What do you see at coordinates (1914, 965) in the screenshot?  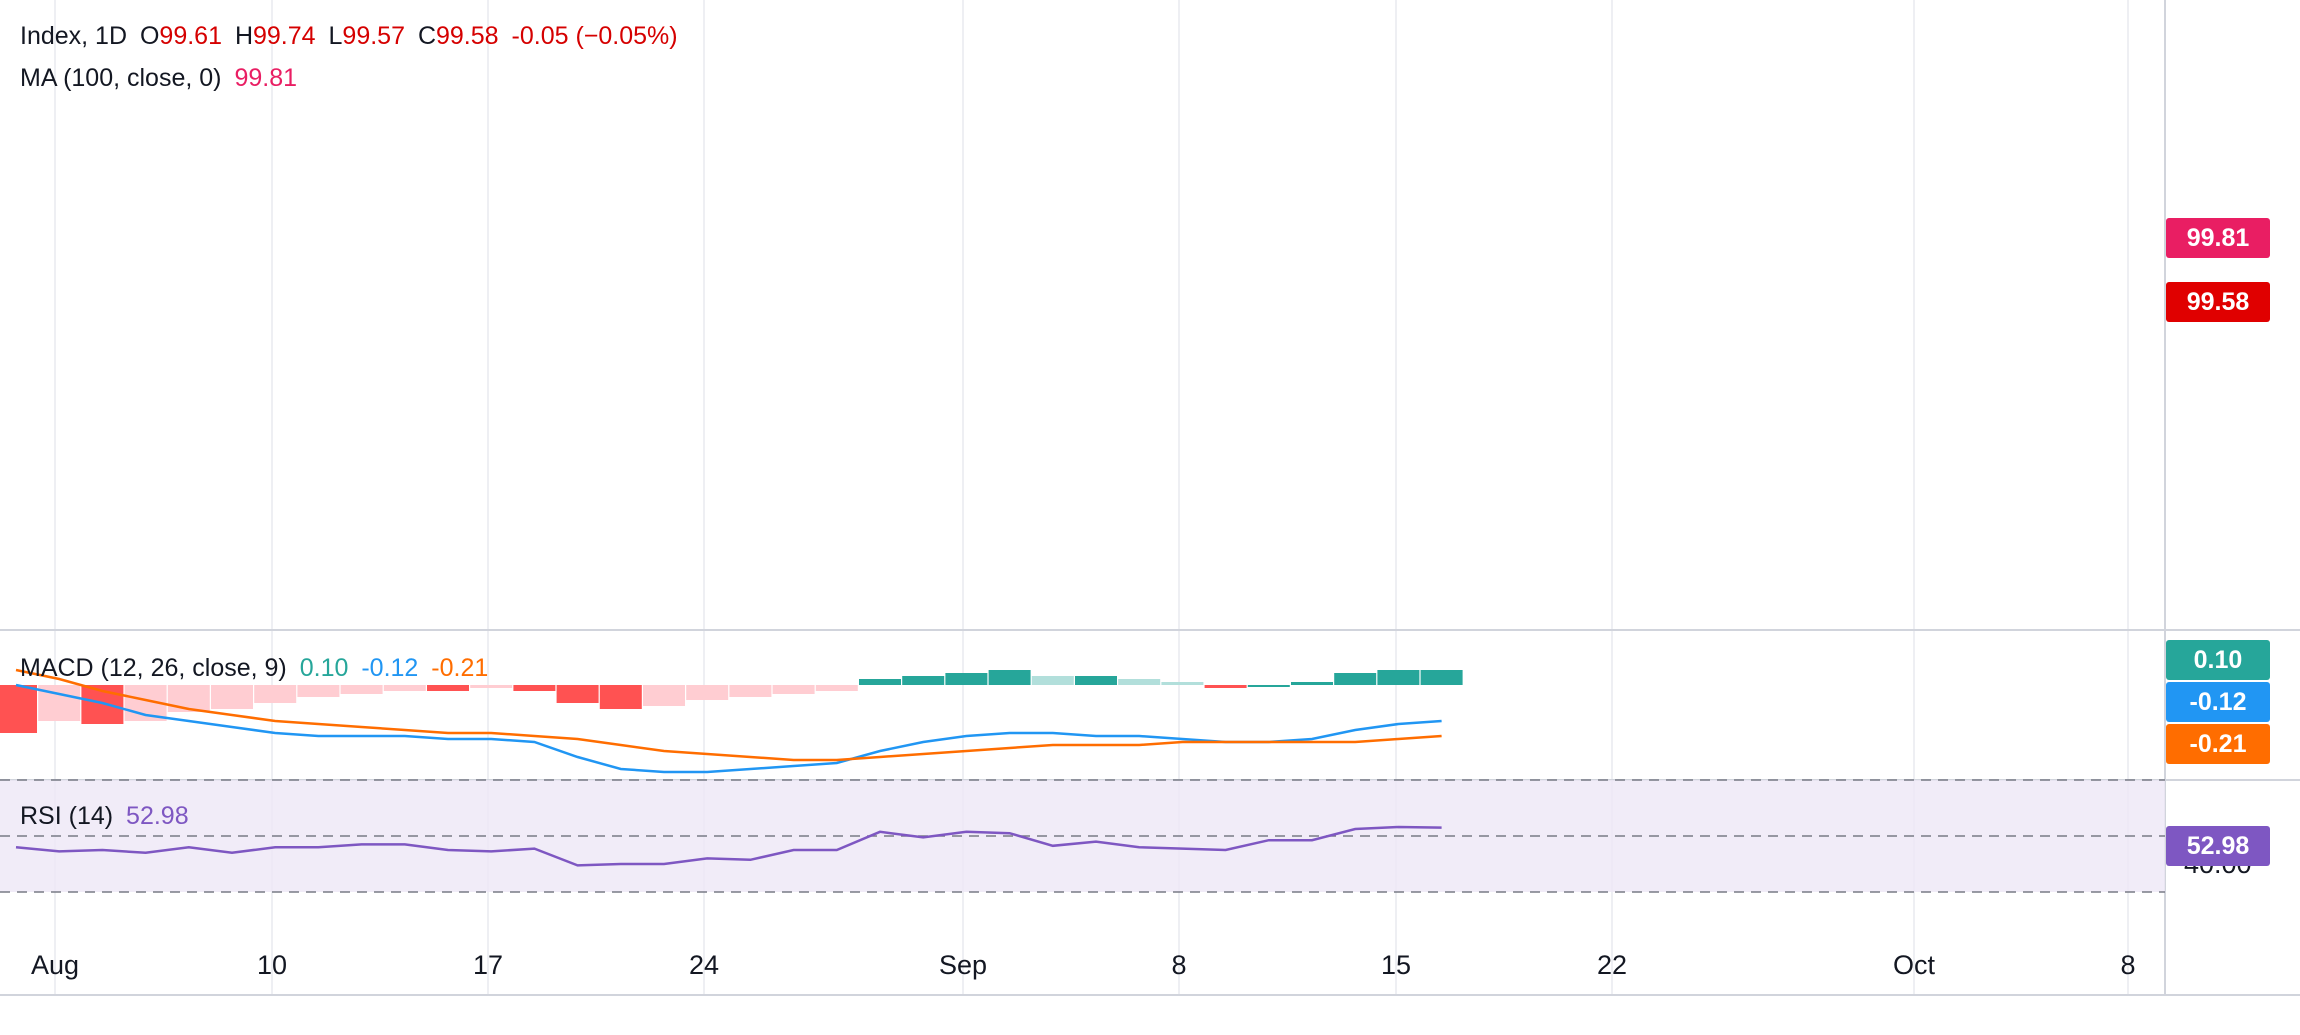 I see `x-axis-label: Oct` at bounding box center [1914, 965].